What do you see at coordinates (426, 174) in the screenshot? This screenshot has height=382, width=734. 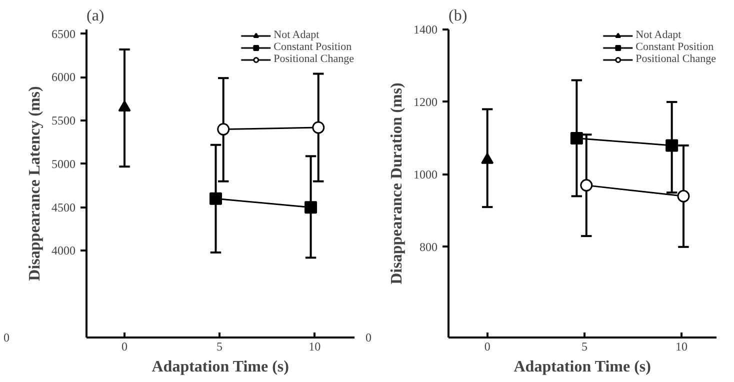 I see `y-tick-label: 1000` at bounding box center [426, 174].